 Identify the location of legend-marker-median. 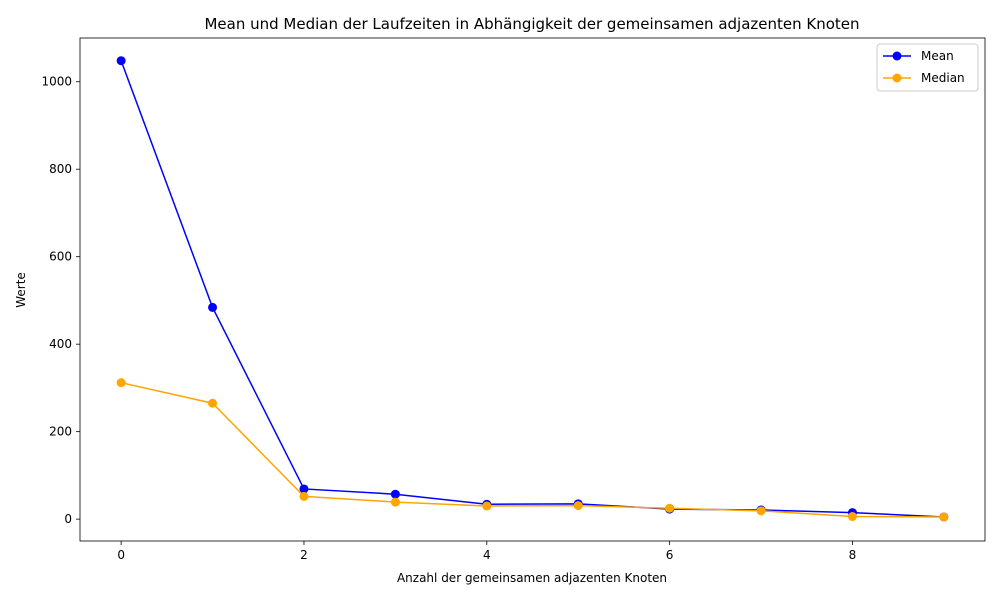
(897, 78).